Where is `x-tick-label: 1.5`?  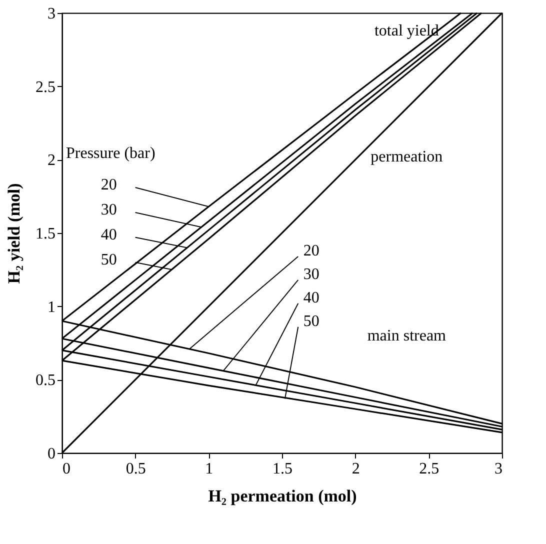
x-tick-label: 1.5 is located at coordinates (282, 469).